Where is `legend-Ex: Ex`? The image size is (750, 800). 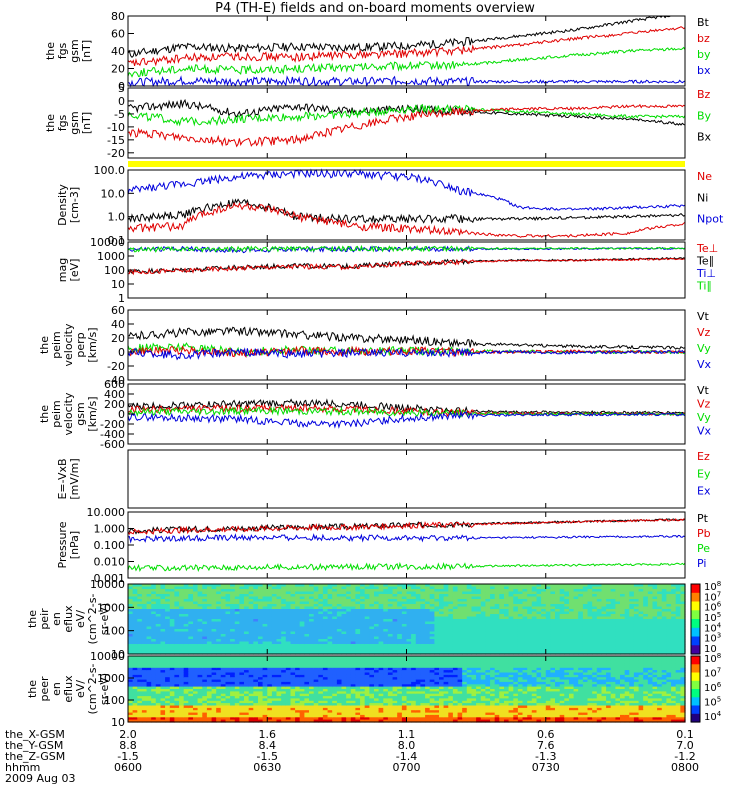 legend-Ex: Ex is located at coordinates (704, 491).